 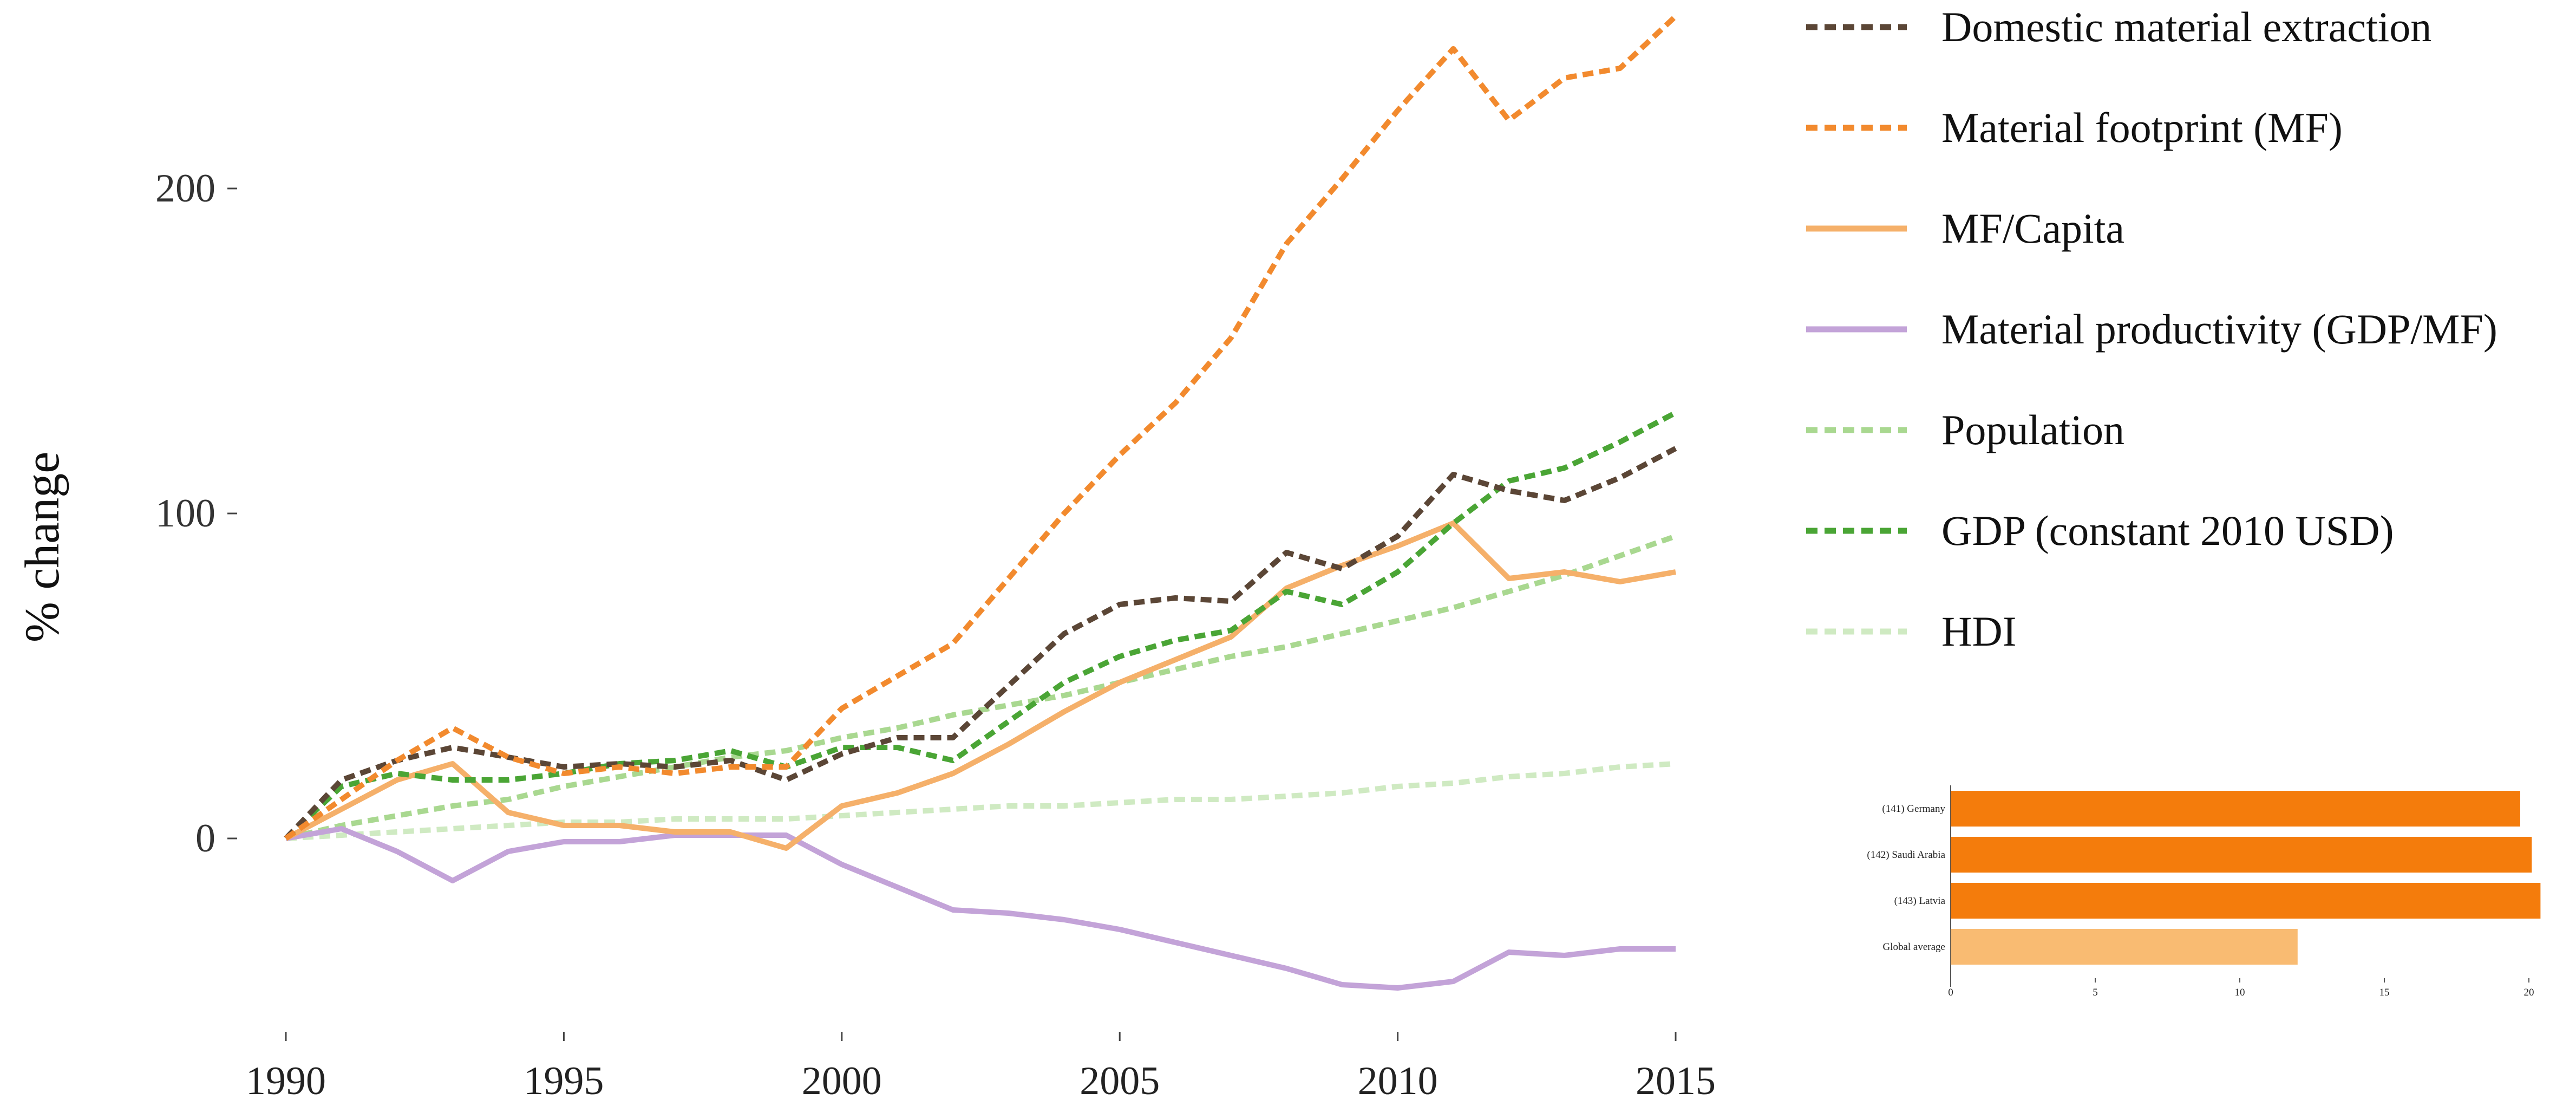 I want to click on series-line-hdi, so click(x=981, y=801).